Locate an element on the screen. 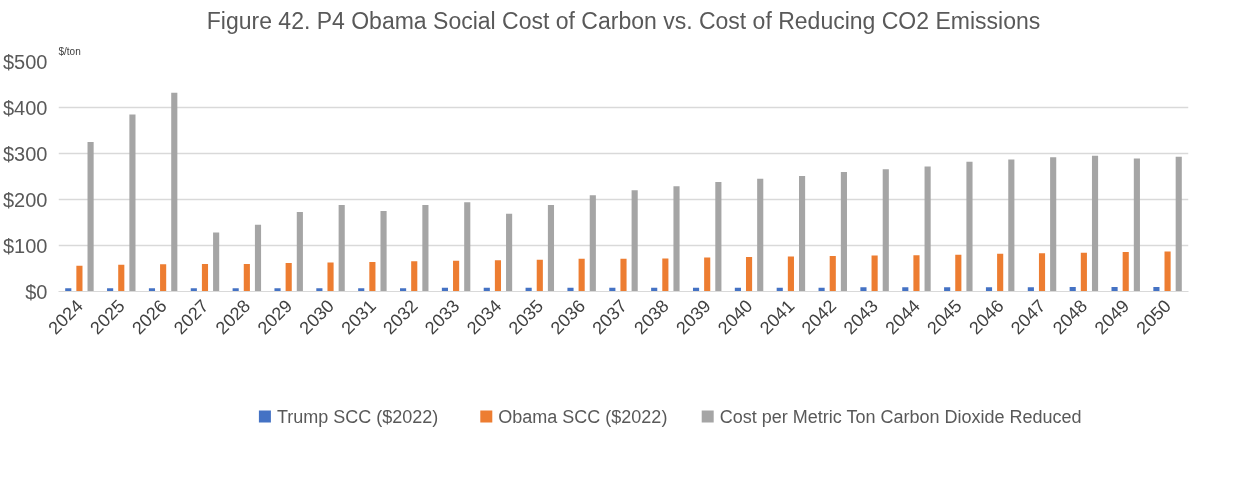  legend-label: Trump SCC ($2022) is located at coordinates (357, 416).